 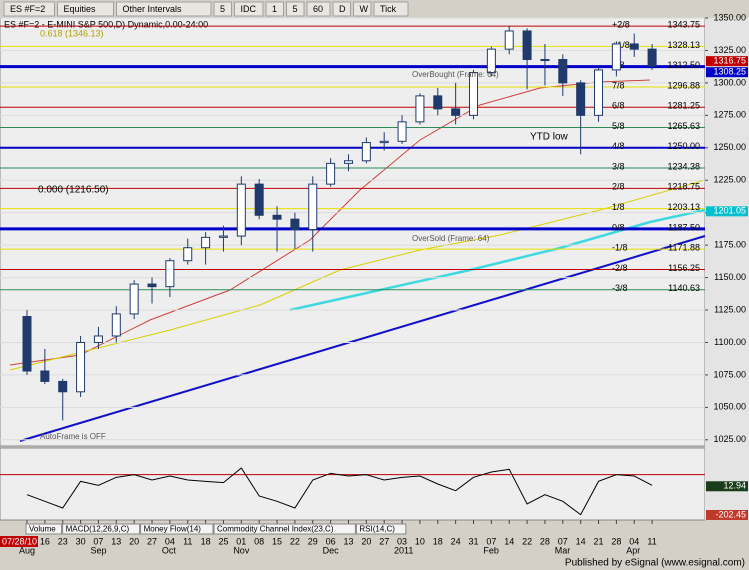 I want to click on price-box, so click(x=727, y=61).